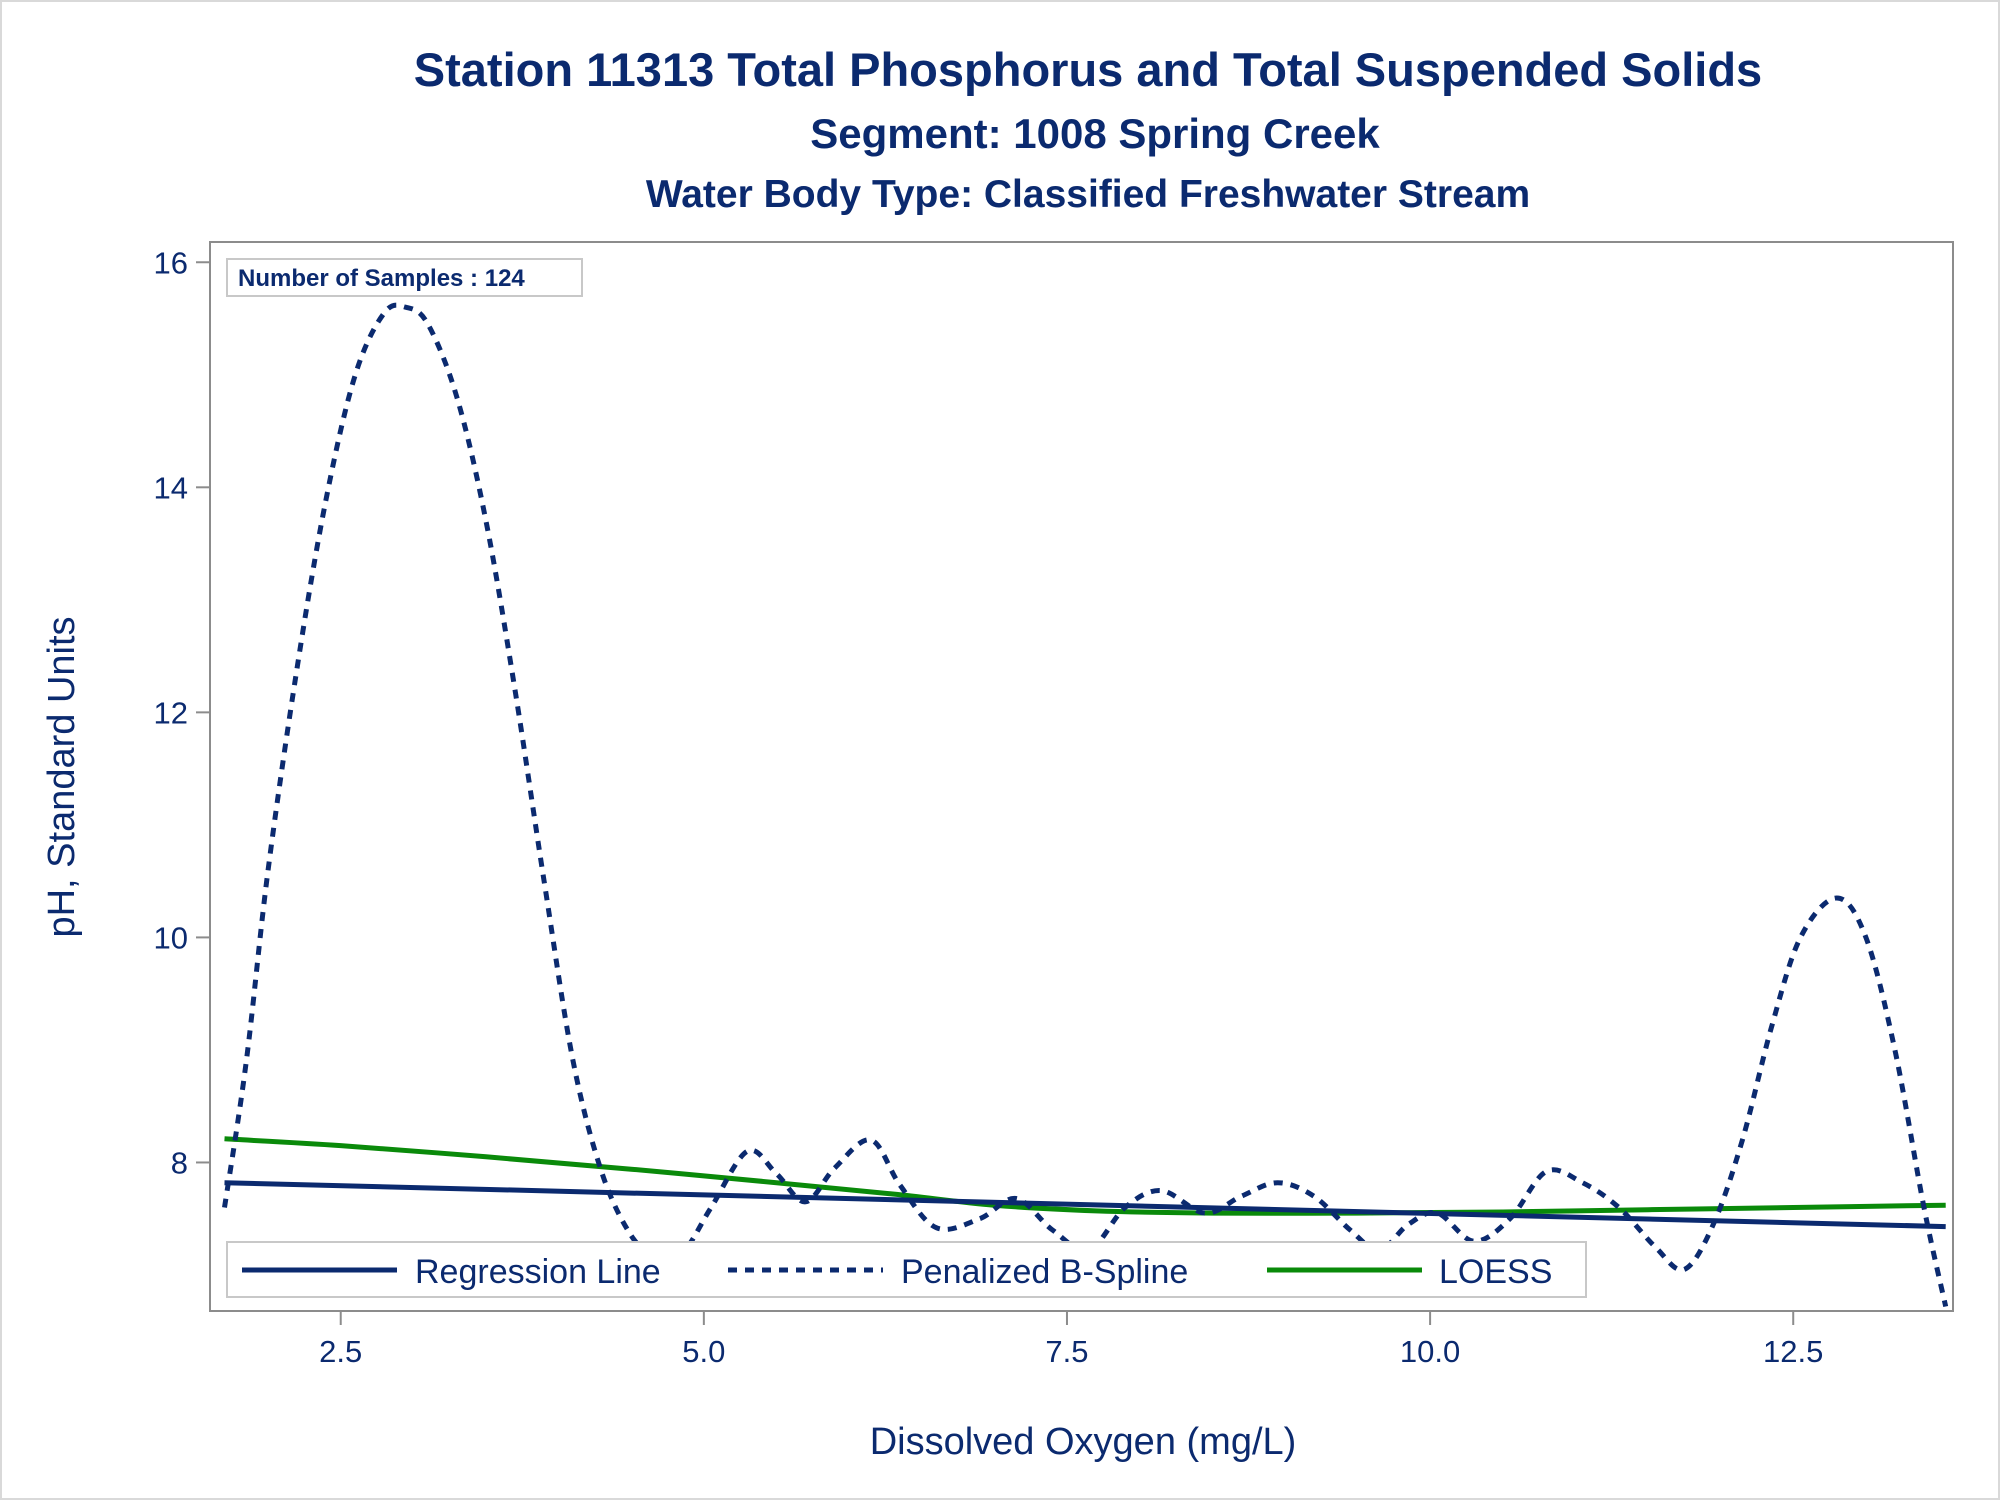 The height and width of the screenshot is (1502, 2000). What do you see at coordinates (171, 712) in the screenshot?
I see `y-tick-label: 12` at bounding box center [171, 712].